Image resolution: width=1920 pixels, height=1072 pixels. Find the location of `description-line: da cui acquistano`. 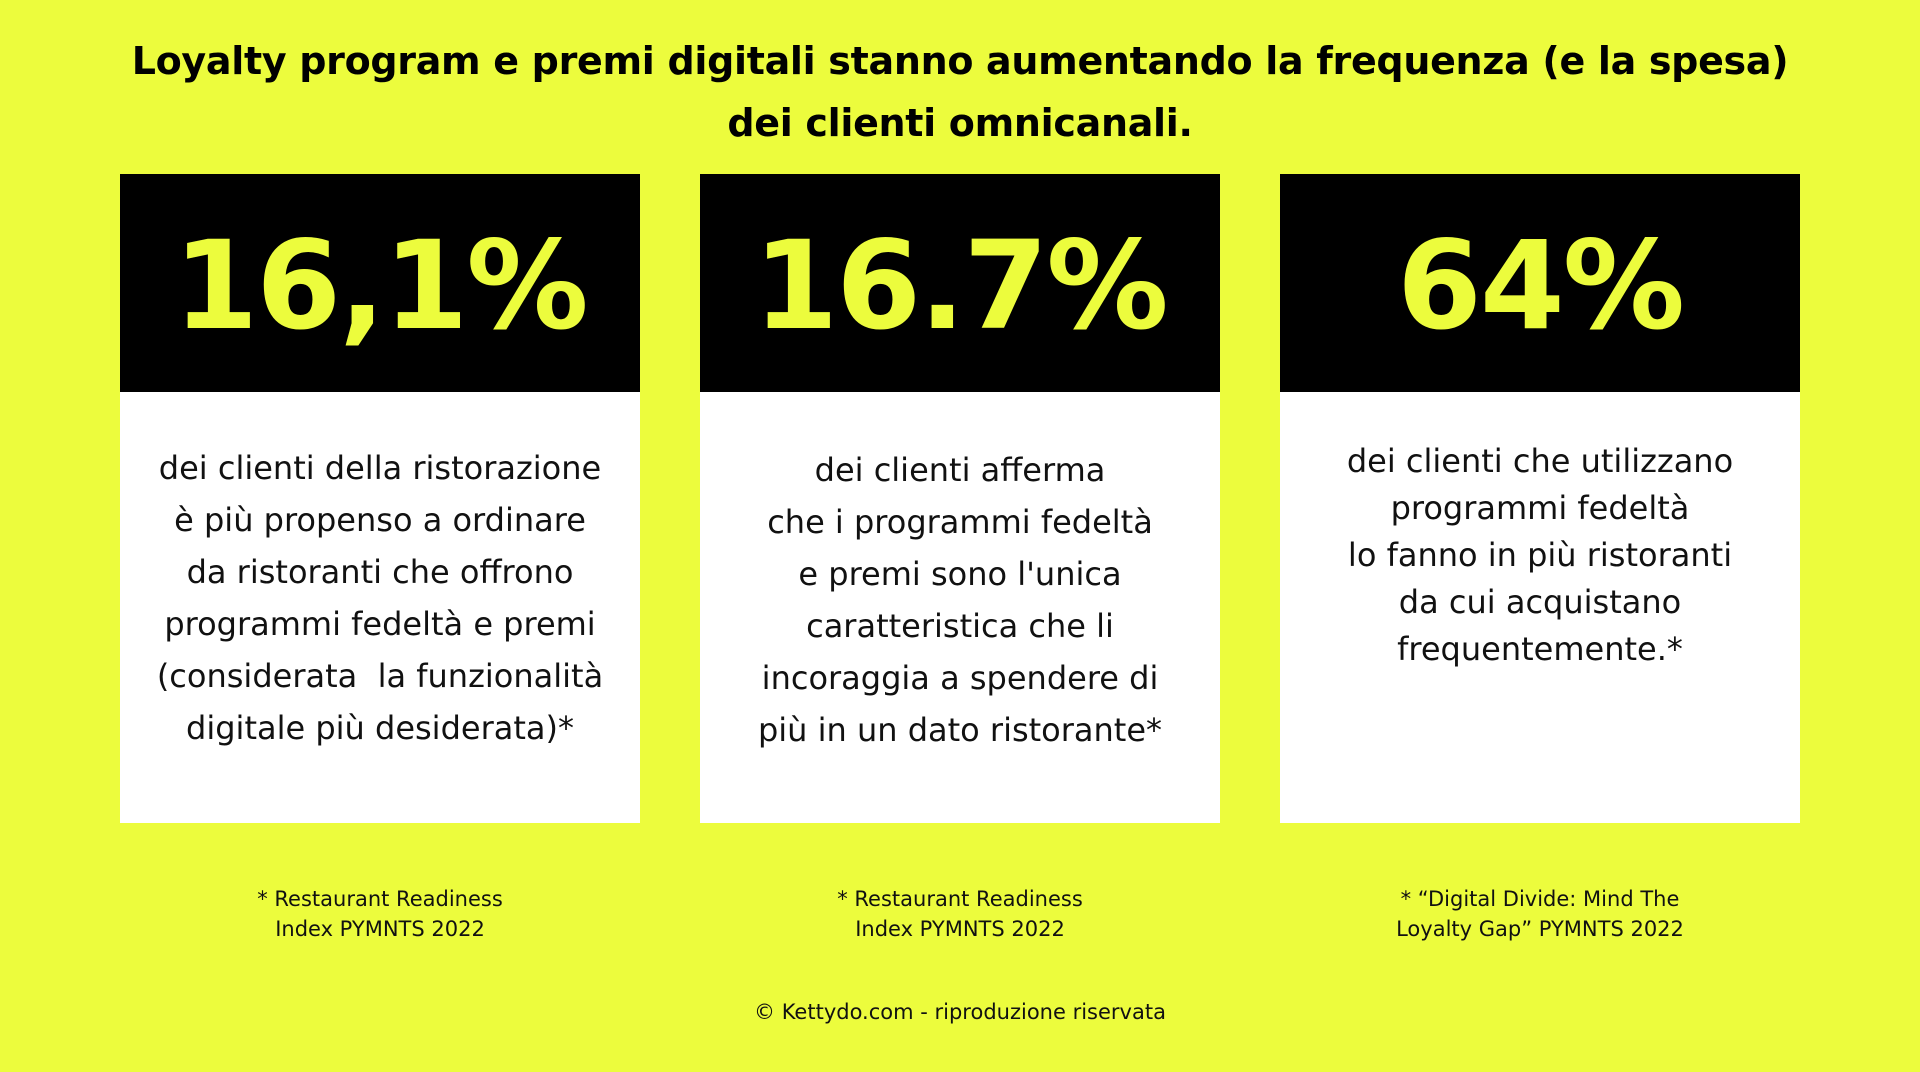

description-line: da cui acquistano is located at coordinates (1540, 602).